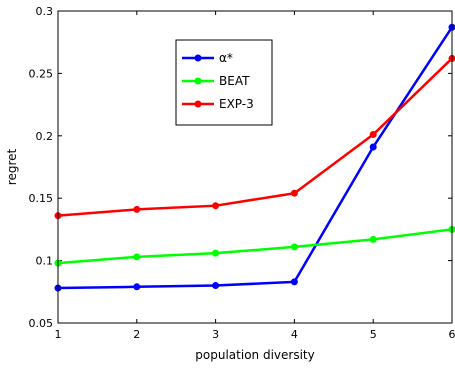  Describe the element at coordinates (236, 104) in the screenshot. I see `legend-label: EXP-3` at that location.